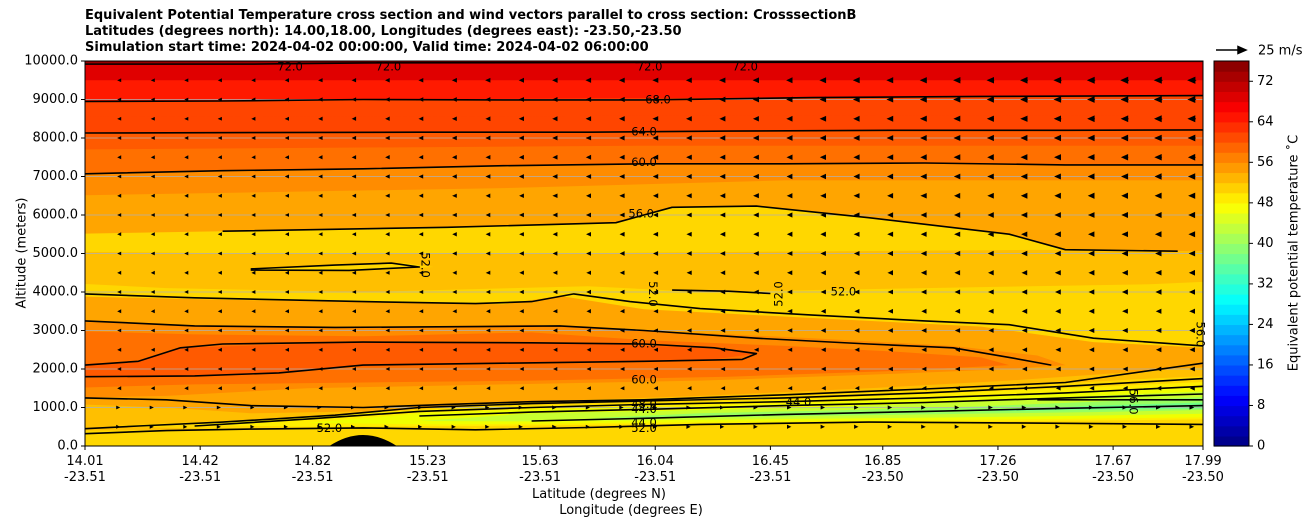 Image resolution: width=1308 pixels, height=526 pixels. I want to click on terrain, so click(363, 440).